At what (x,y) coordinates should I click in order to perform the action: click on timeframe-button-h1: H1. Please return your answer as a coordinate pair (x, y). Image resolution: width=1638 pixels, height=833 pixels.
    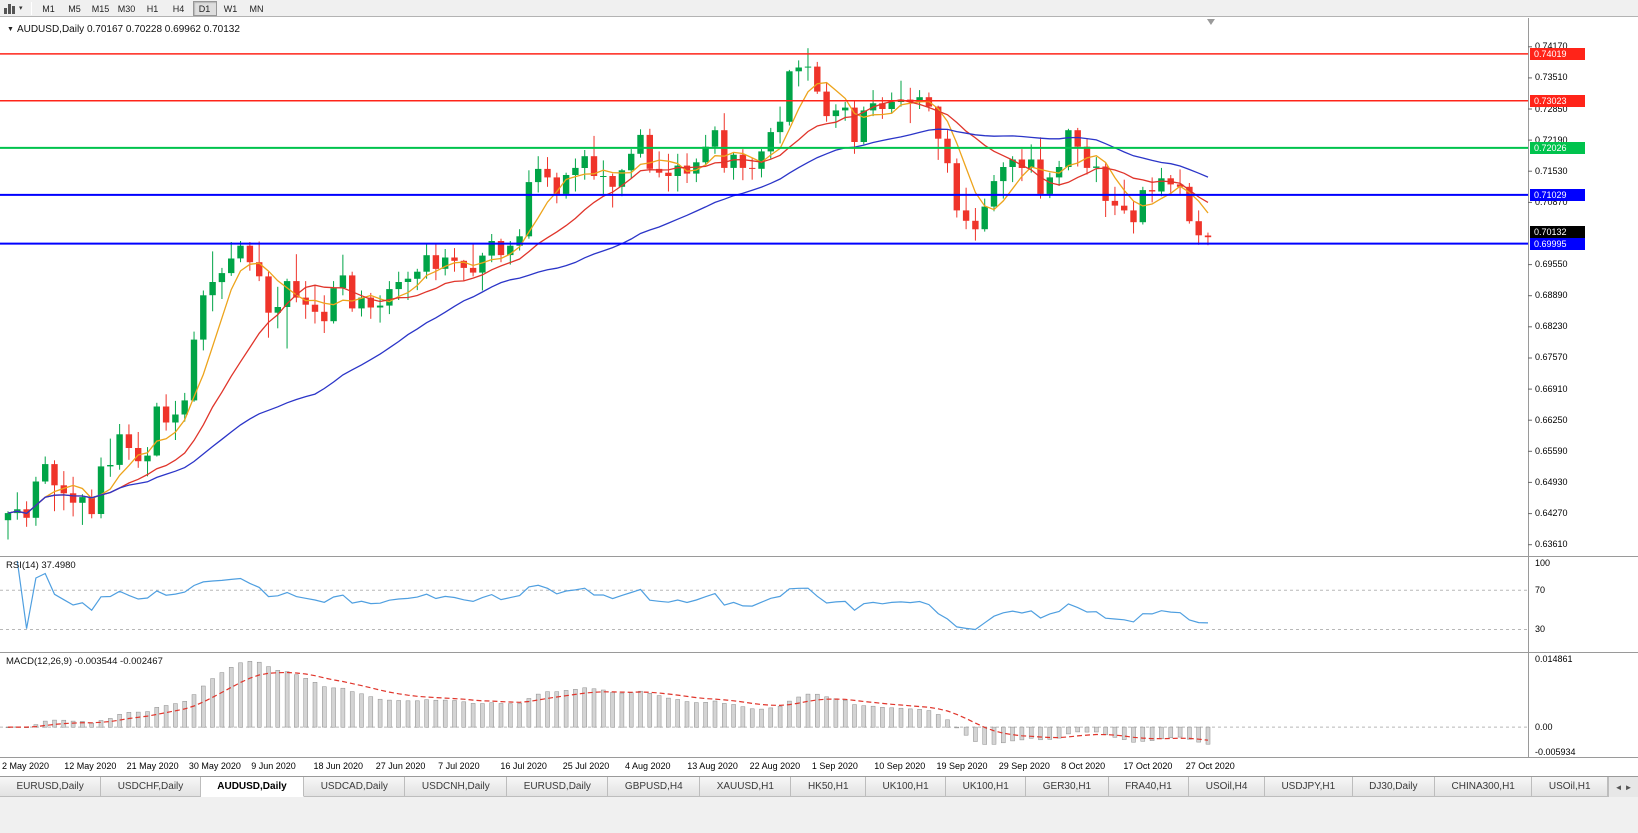
    Looking at the image, I should click on (152, 8).